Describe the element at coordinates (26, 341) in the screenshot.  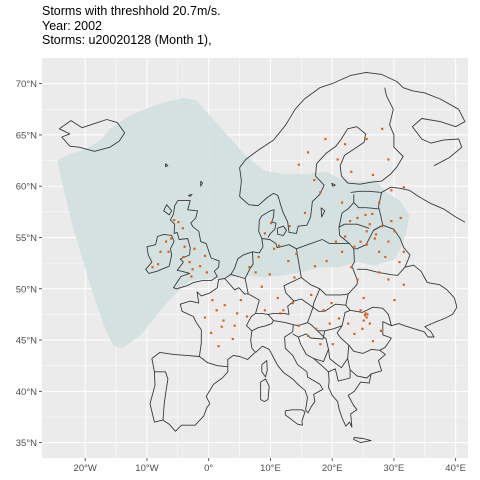
I see `y-tick-label: 45°N` at that location.